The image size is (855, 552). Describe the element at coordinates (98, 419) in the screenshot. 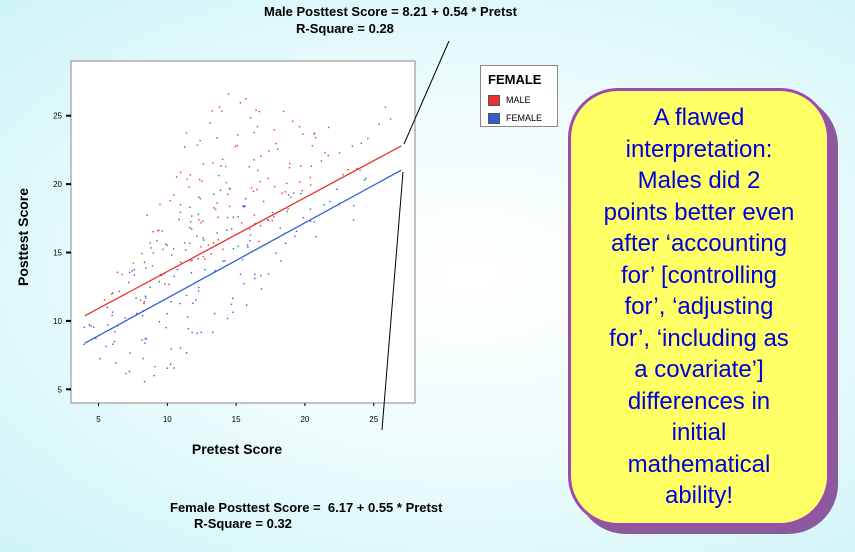

I see `x-tick-label: 5` at that location.